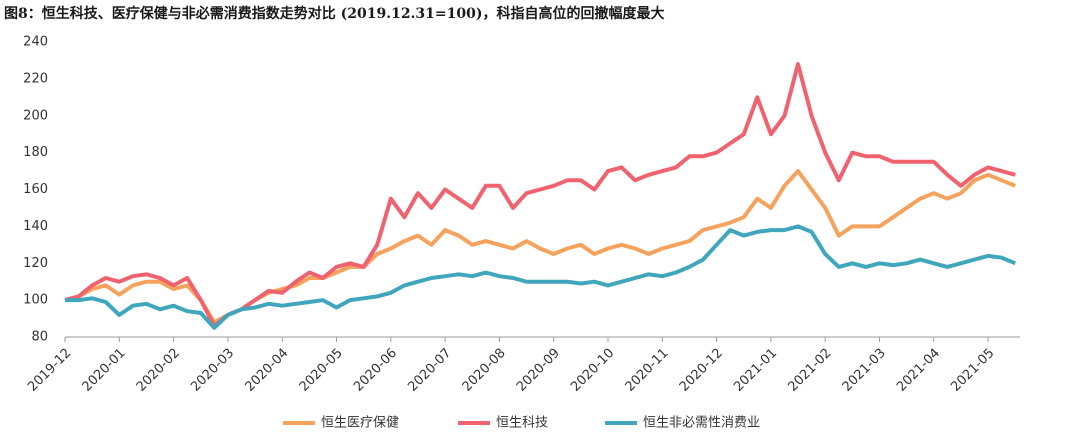  Describe the element at coordinates (809, 370) in the screenshot. I see `x-tick-label: 2021-02` at that location.